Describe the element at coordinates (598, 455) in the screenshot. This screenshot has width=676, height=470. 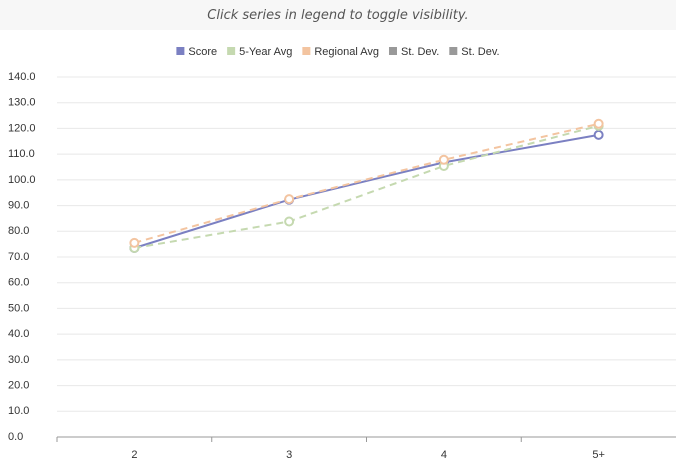
I see `x-tick-label: 5+` at that location.